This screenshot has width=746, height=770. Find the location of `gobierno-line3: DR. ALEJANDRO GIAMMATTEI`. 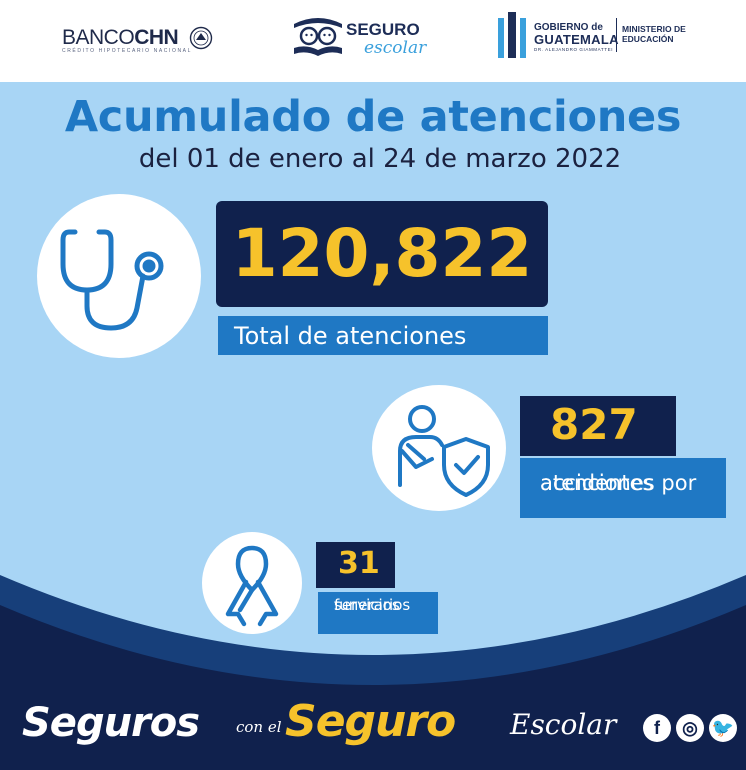

gobierno-line3: DR. ALEJANDRO GIAMMATTEI is located at coordinates (574, 49).